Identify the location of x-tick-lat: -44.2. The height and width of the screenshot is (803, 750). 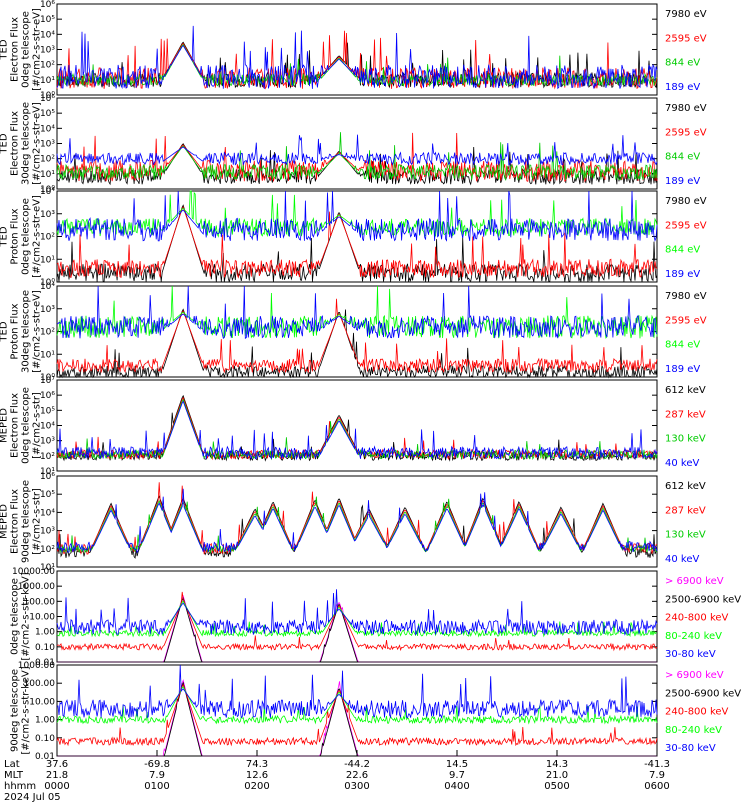
(357, 764).